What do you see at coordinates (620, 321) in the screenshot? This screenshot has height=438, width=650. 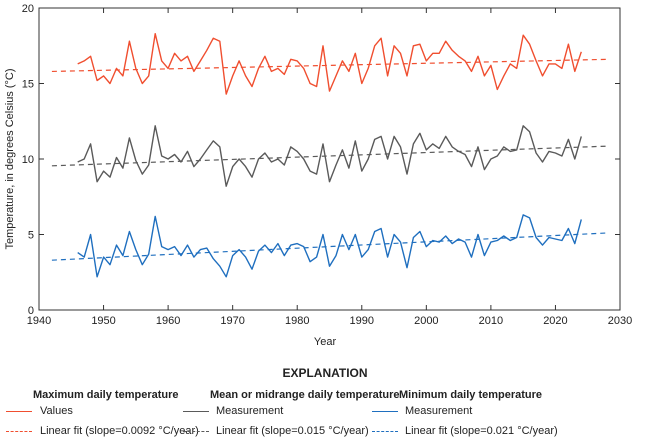 I see `x-tick-label: 2030` at bounding box center [620, 321].